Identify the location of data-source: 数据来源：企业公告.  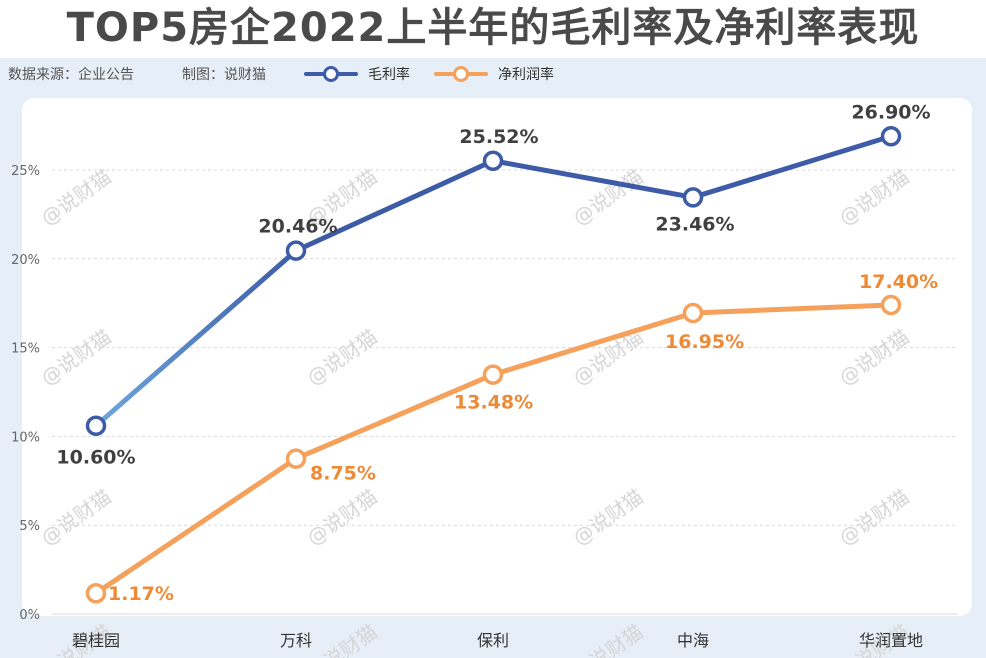
(71, 74).